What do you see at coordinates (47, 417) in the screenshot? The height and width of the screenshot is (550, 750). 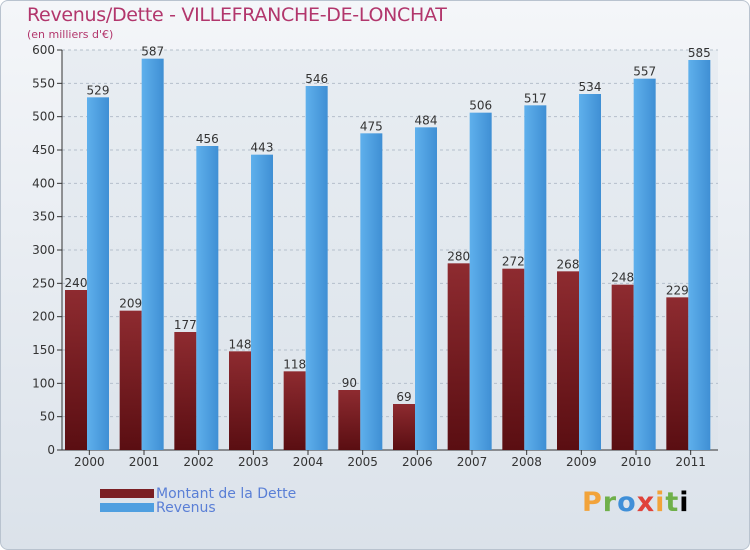 I see `y-tick-label: 50` at bounding box center [47, 417].